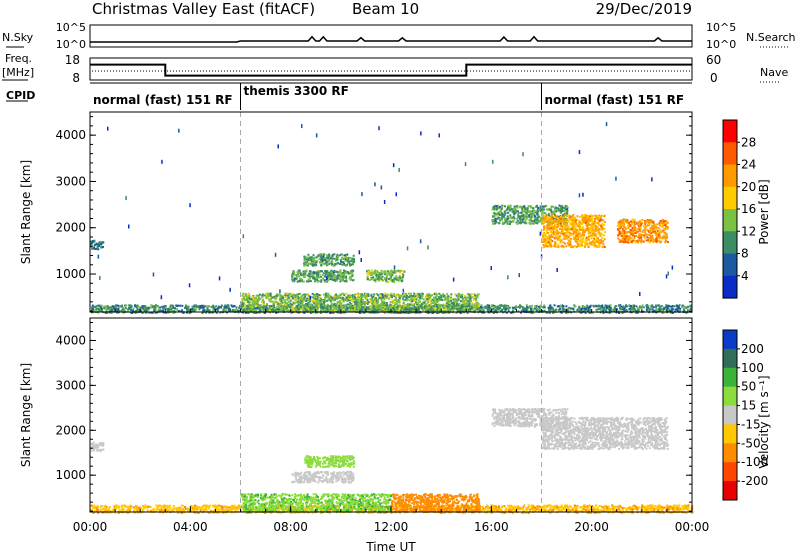 The width and height of the screenshot is (800, 554). I want to click on noise-right-tick-top: 10^5, so click(721, 27).